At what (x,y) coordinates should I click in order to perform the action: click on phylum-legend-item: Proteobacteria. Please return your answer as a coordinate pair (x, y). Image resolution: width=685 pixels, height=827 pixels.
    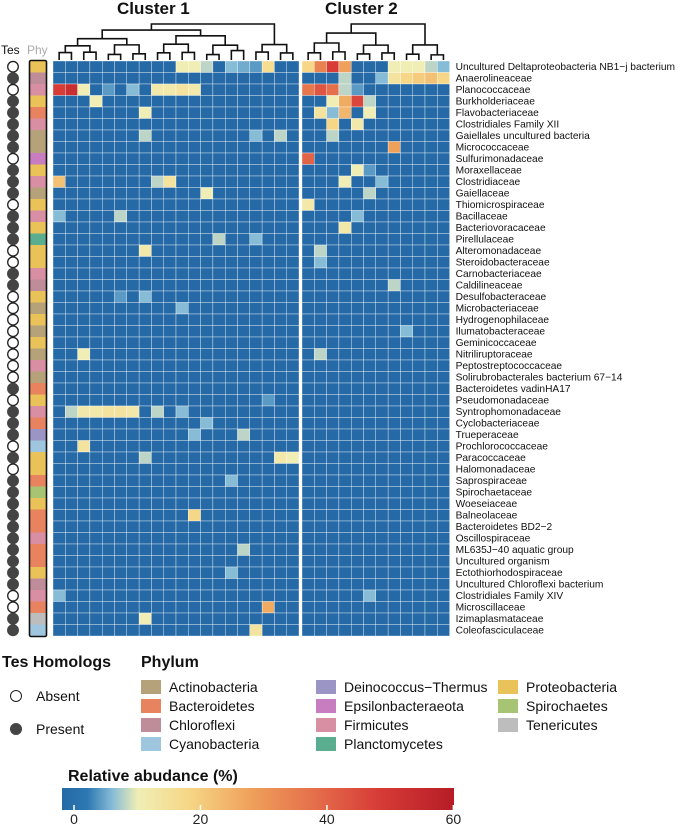
    Looking at the image, I should click on (557, 687).